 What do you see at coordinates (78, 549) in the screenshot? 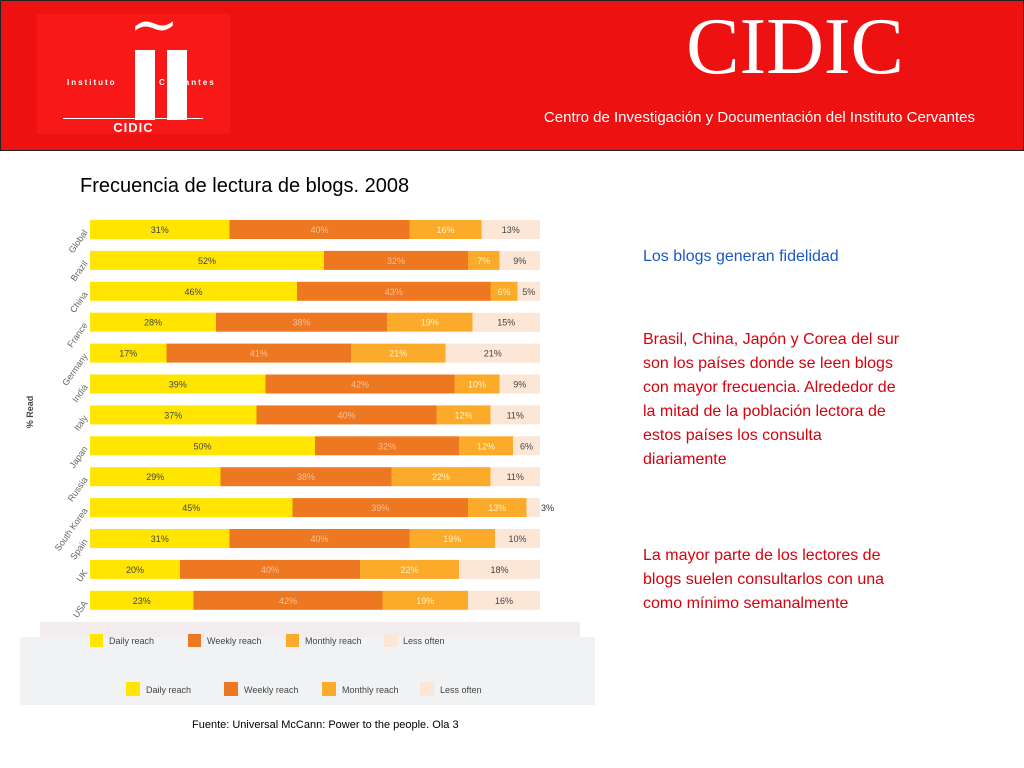
I see `category-label: Spain` at bounding box center [78, 549].